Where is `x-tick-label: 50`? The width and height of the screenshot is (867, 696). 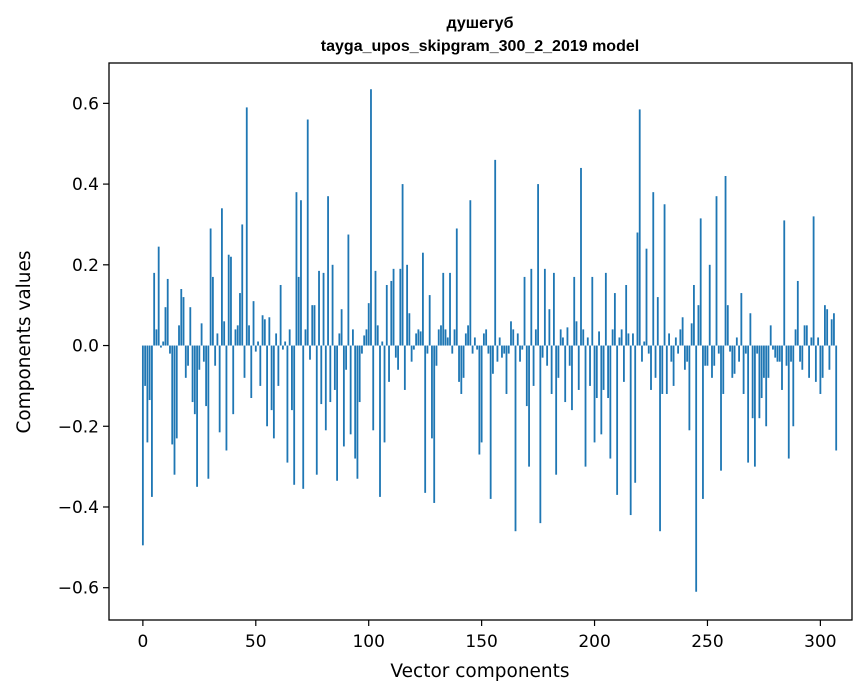 x-tick-label: 50 is located at coordinates (256, 642).